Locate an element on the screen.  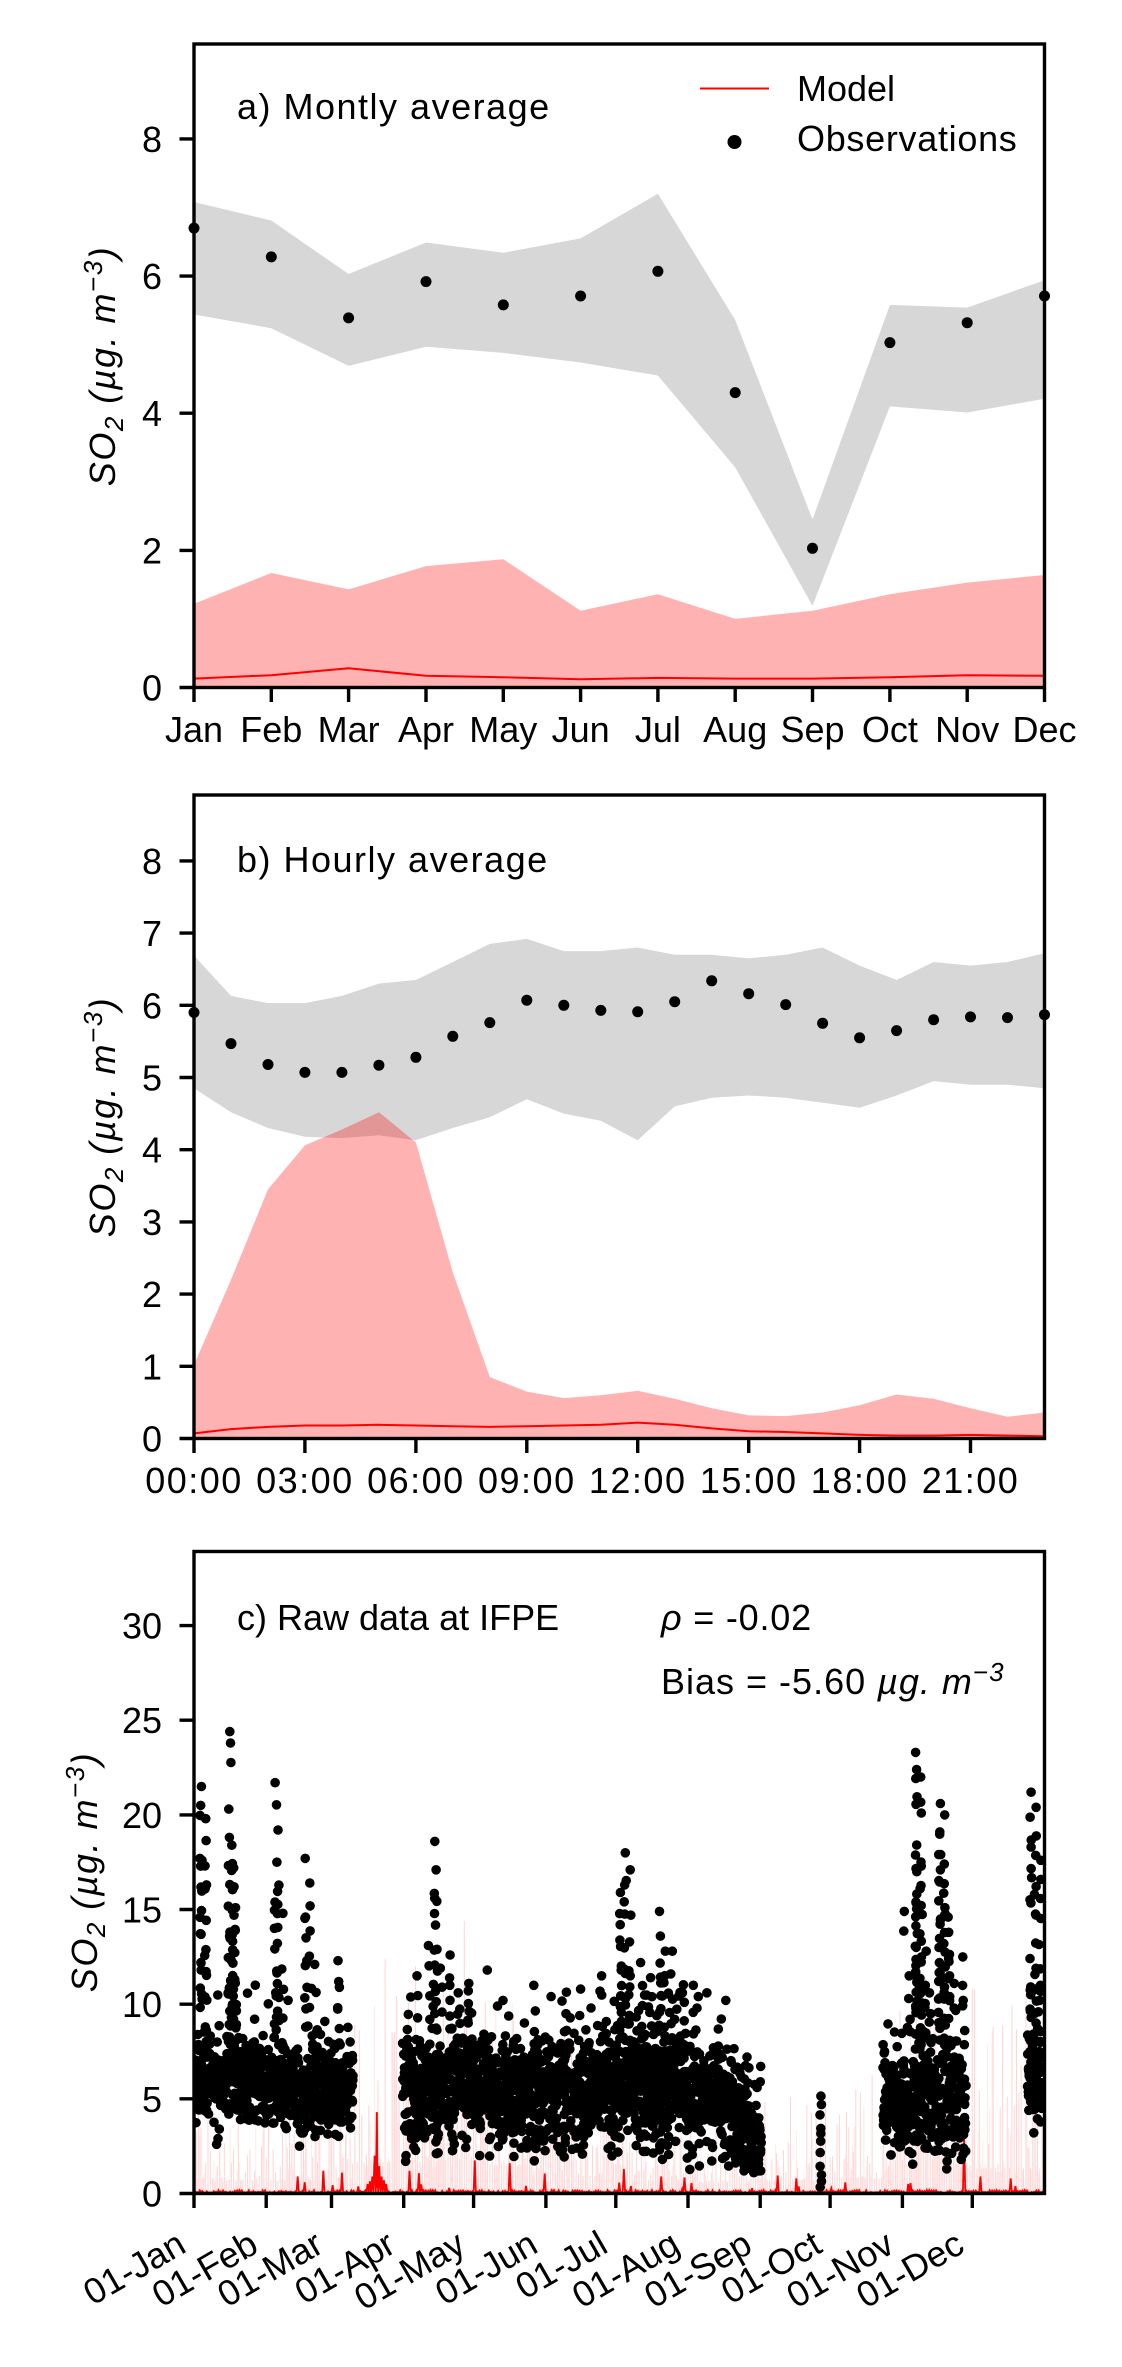
svg-text: Aug is located at coordinates (735, 729).